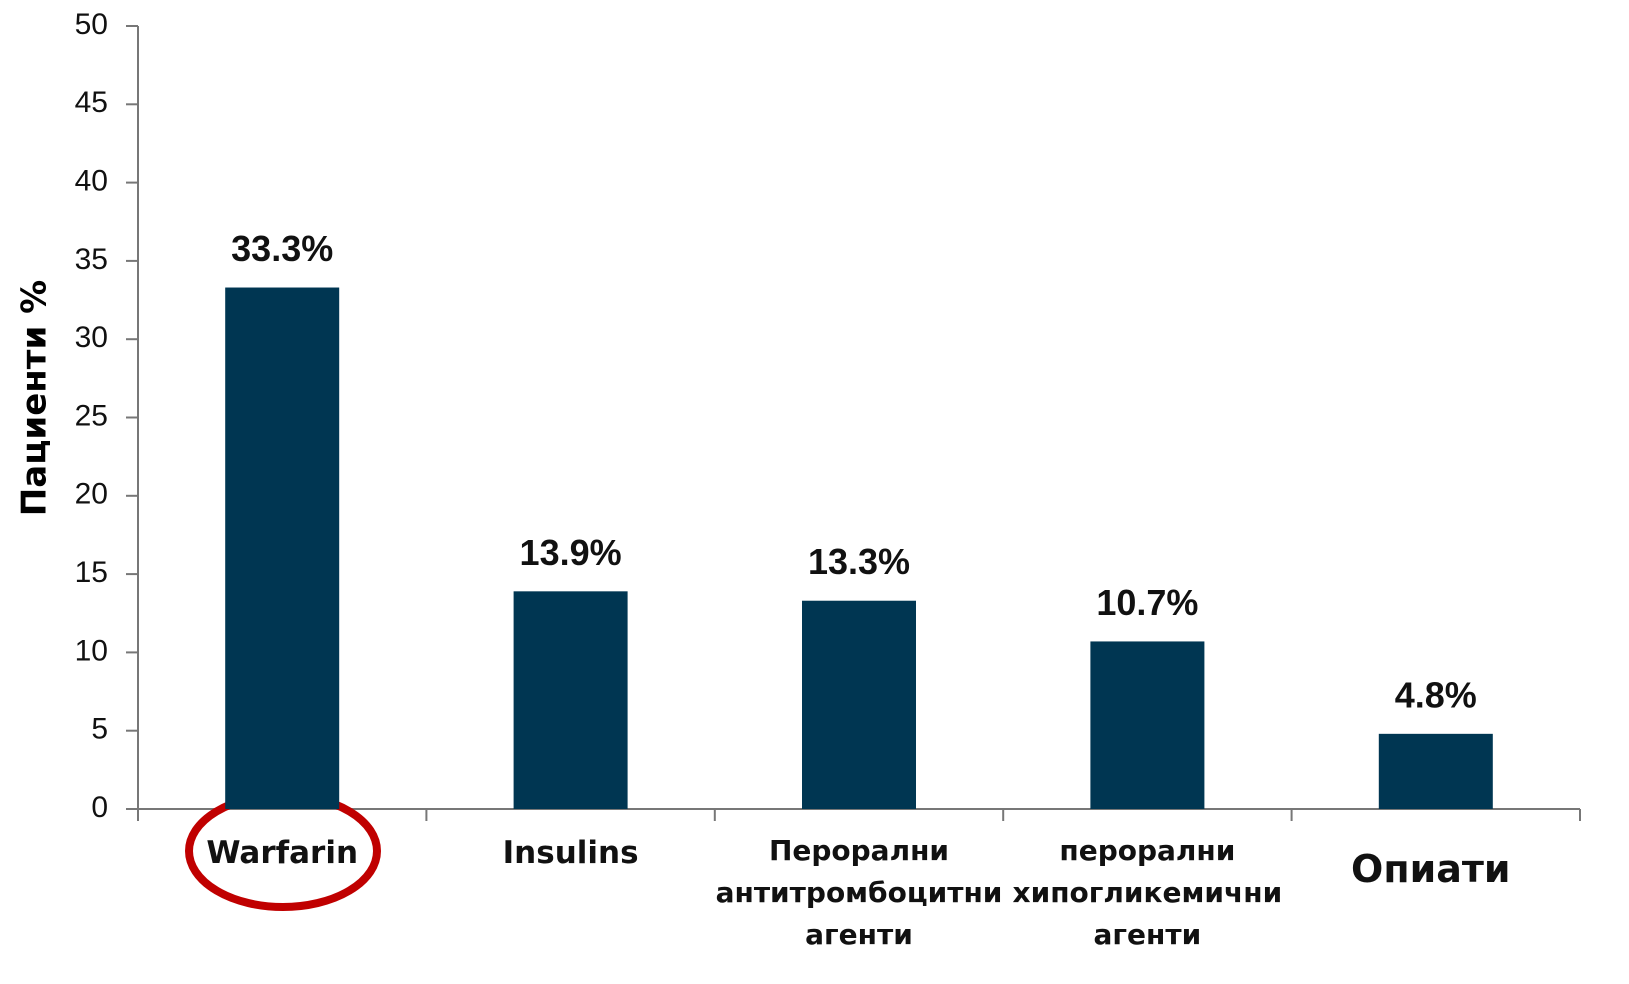 This screenshot has width=1629, height=984. What do you see at coordinates (99, 807) in the screenshot?
I see `y-tick-label: 0` at bounding box center [99, 807].